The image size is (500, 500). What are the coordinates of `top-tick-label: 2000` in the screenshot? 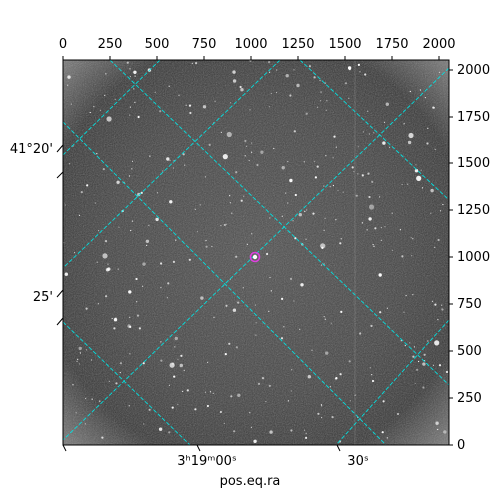 It's located at (438, 44).